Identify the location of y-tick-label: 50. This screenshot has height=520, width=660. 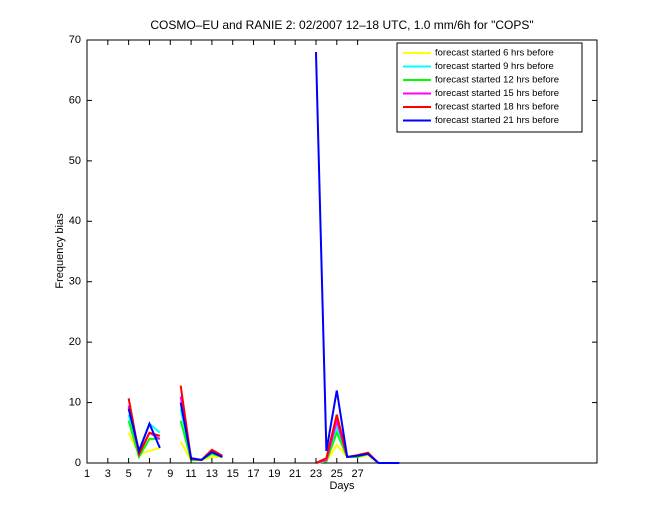
(75, 161).